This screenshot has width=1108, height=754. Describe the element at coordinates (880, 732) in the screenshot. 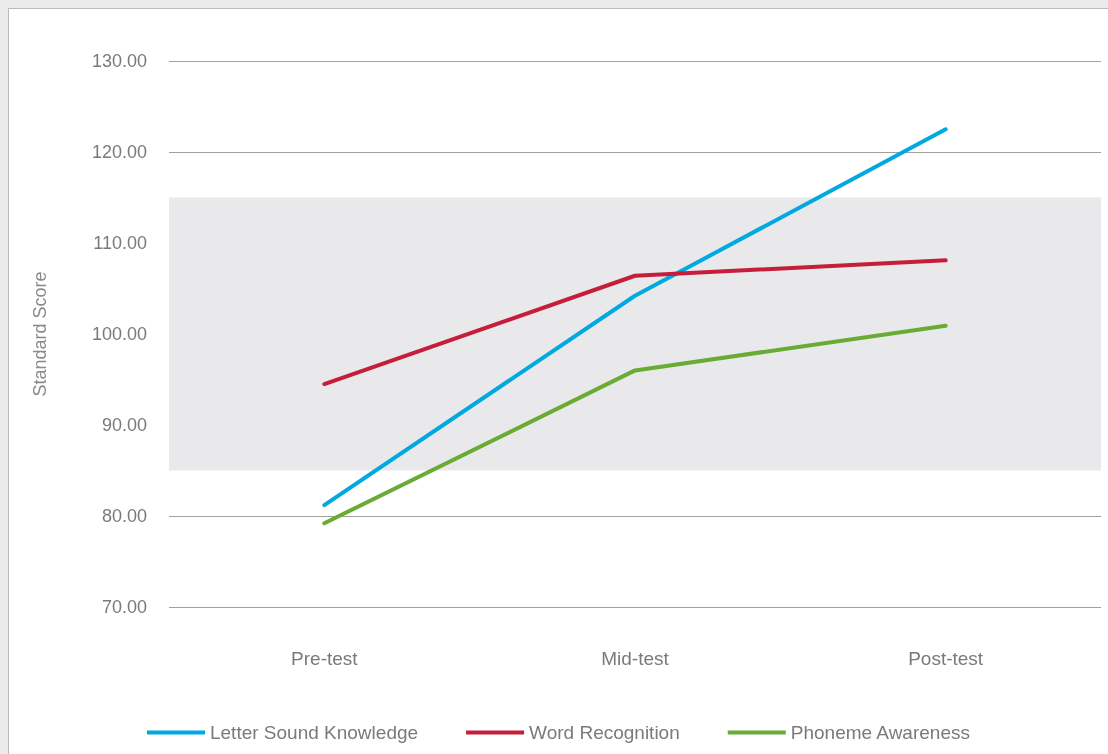

I see `legend-label: Phoneme Awareness` at that location.